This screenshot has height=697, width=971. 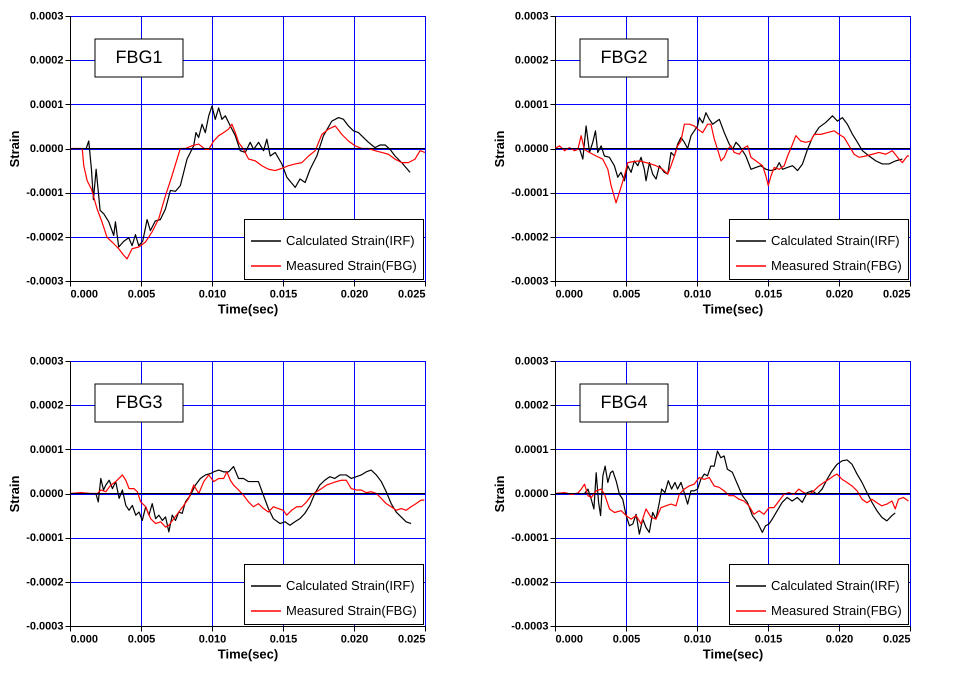 What do you see at coordinates (139, 57) in the screenshot?
I see `annotation: FBG1` at bounding box center [139, 57].